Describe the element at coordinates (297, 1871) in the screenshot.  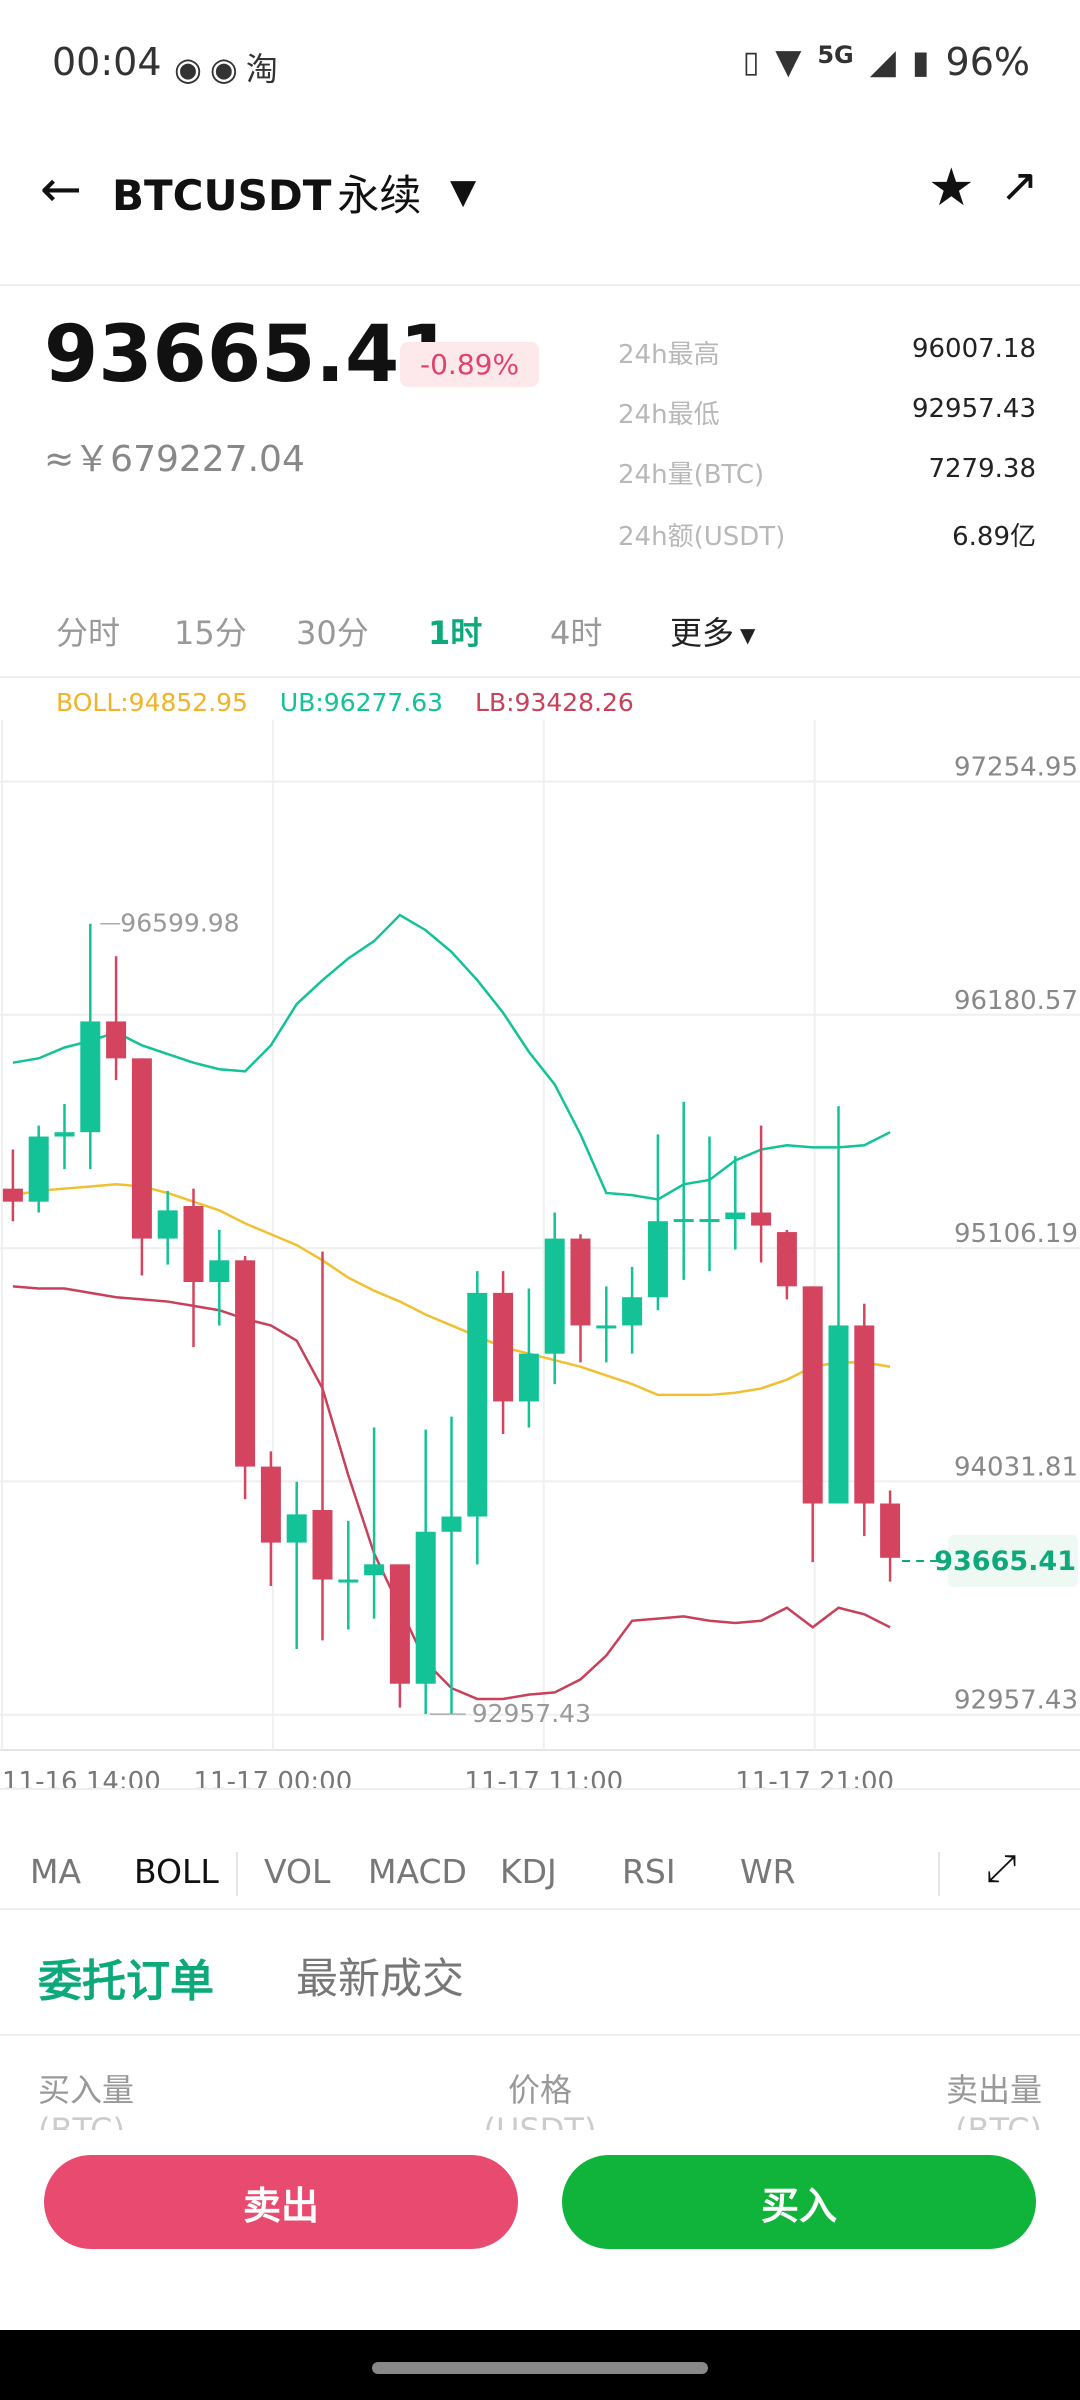
I see `tab-indicator-vol: VOL` at that location.